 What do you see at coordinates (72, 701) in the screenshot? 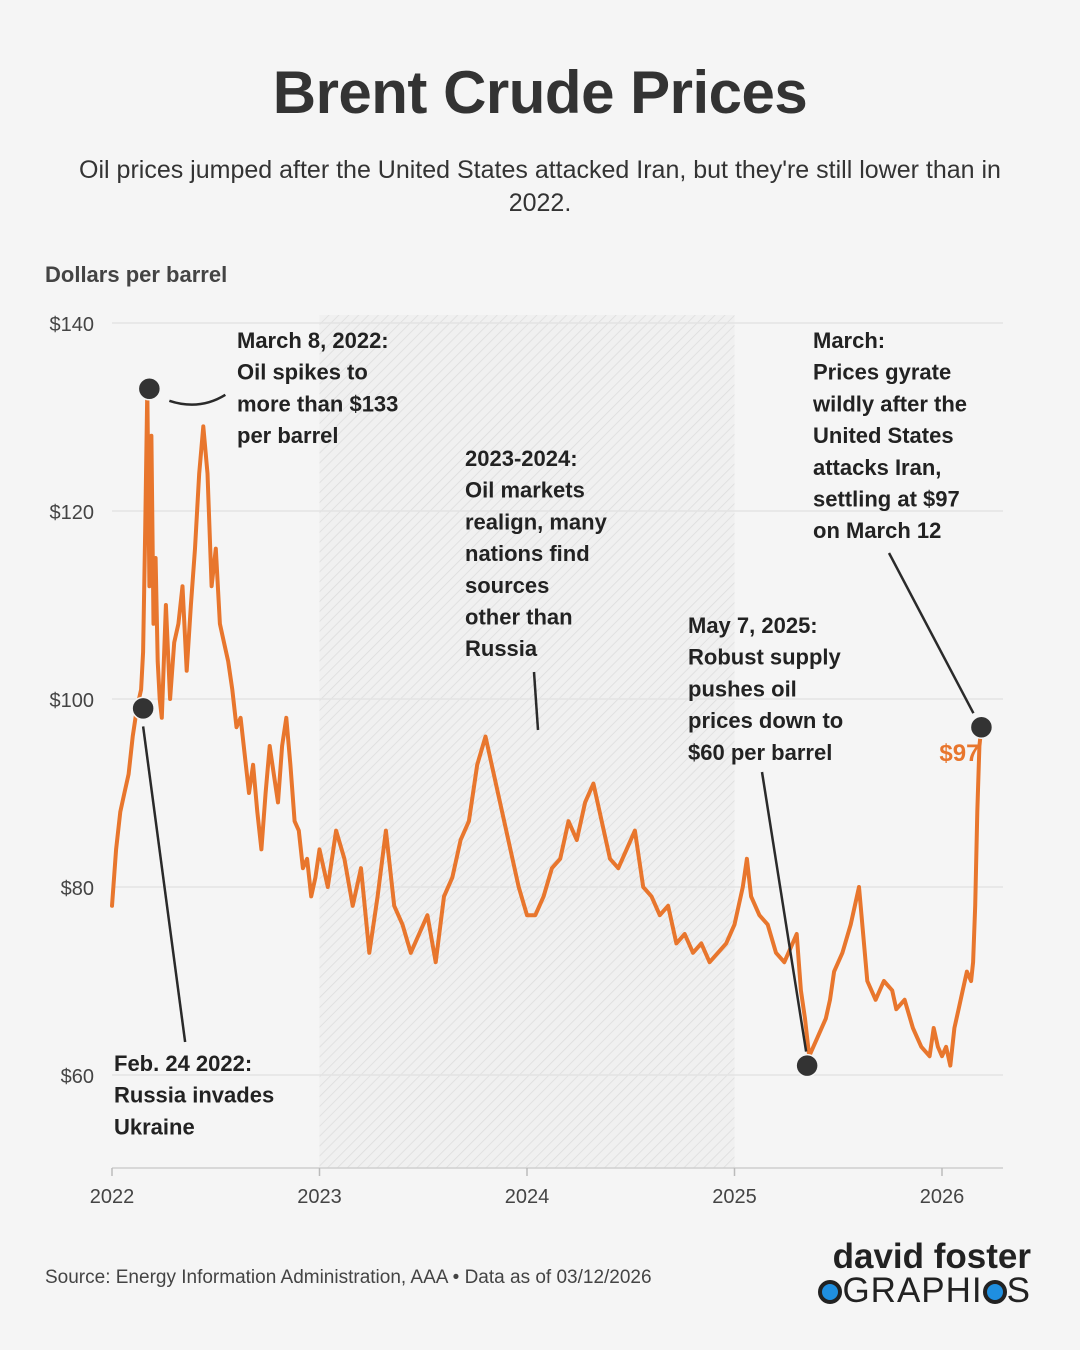
I see `y-tick-label: $100` at bounding box center [72, 701].